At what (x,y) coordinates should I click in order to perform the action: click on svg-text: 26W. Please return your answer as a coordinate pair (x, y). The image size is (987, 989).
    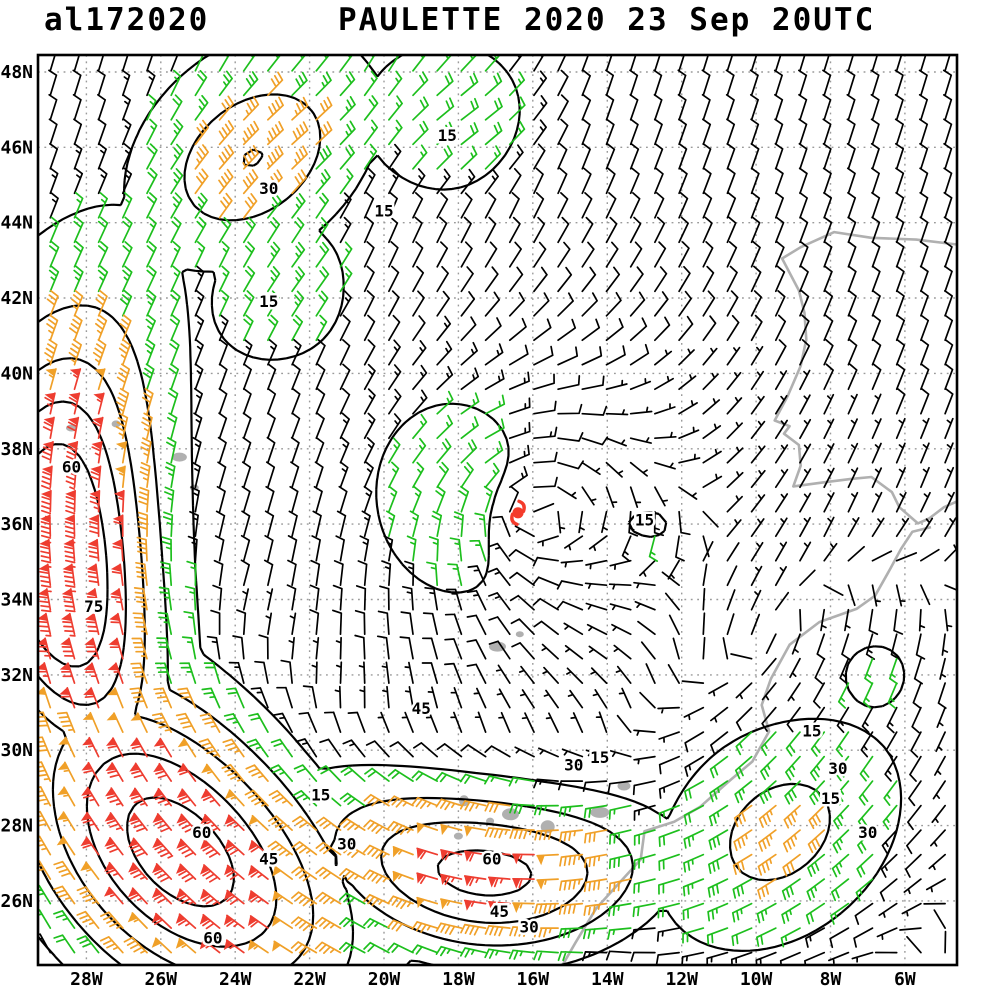
    Looking at the image, I should click on (161, 979).